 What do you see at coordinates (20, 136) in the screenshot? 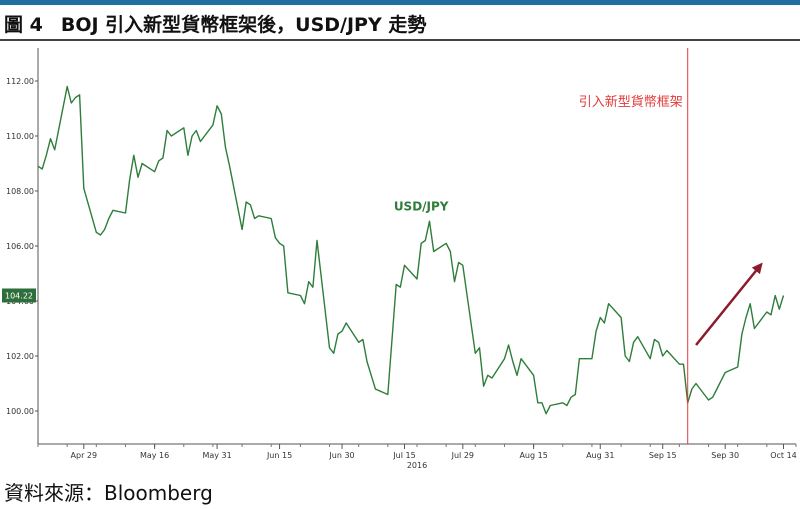
I see `y-tick-label: 110.00` at bounding box center [20, 136].